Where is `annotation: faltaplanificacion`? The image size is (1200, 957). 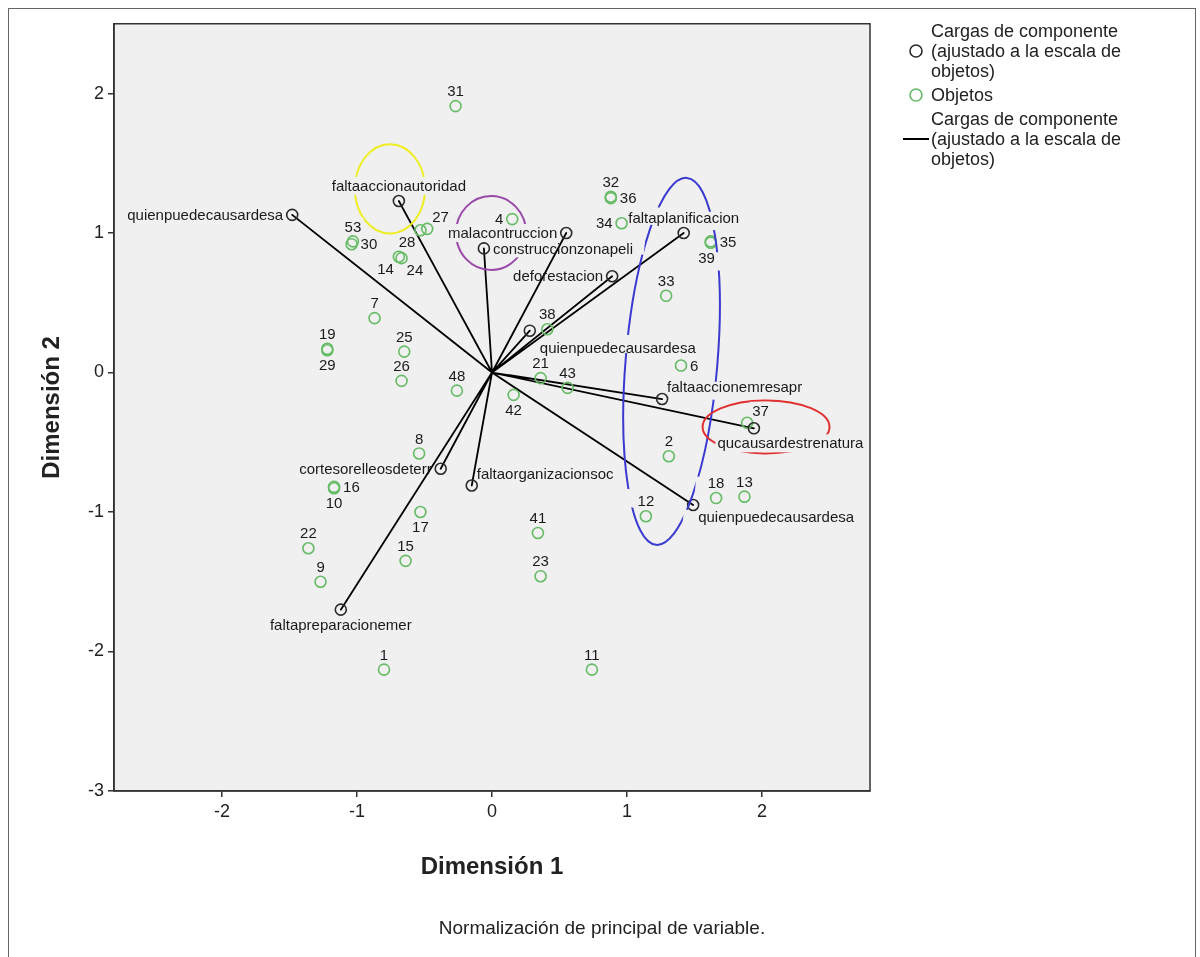
annotation: faltaplanificacion is located at coordinates (684, 218).